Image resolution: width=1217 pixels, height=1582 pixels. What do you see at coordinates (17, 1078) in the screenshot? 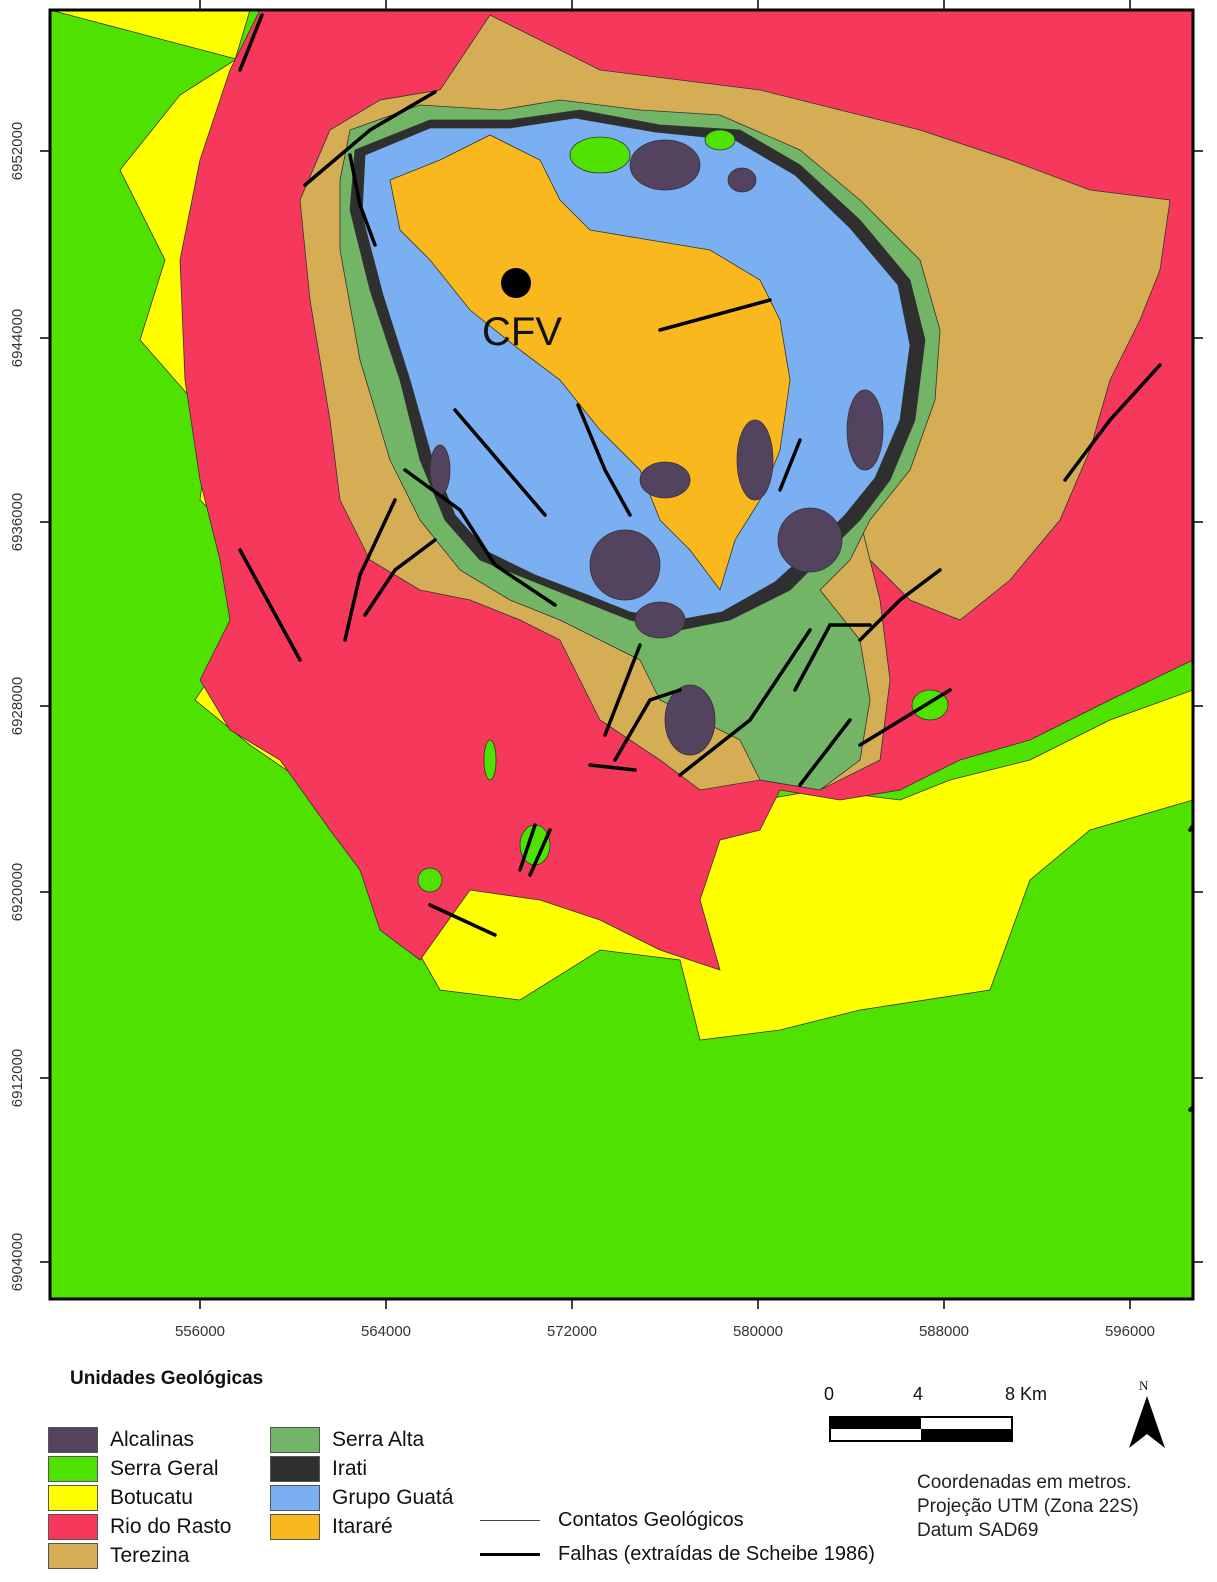
I see `y-tick-label: 6912000` at bounding box center [17, 1078].